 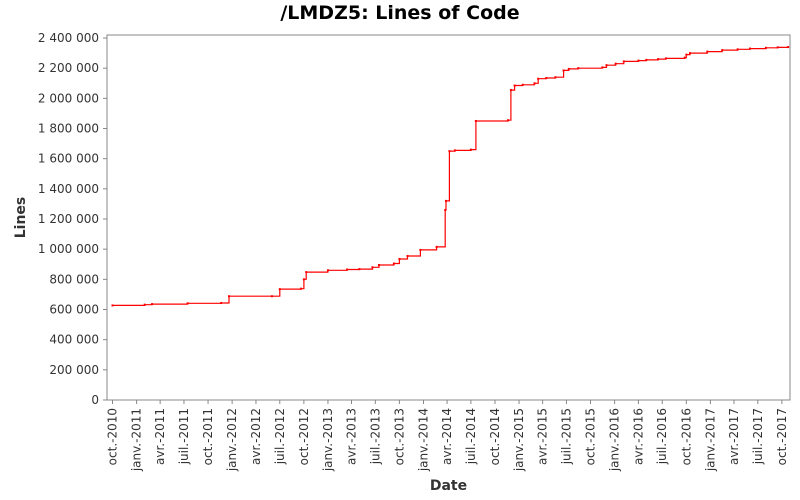 I want to click on x-tick-label: avr.-2015, so click(x=543, y=436).